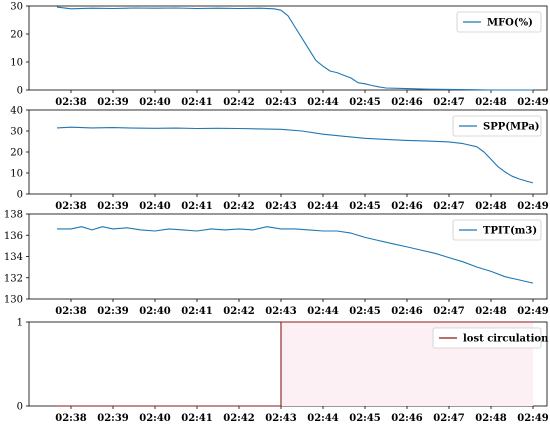 The image size is (550, 426). I want to click on legend: lost circulation, so click(490, 338).